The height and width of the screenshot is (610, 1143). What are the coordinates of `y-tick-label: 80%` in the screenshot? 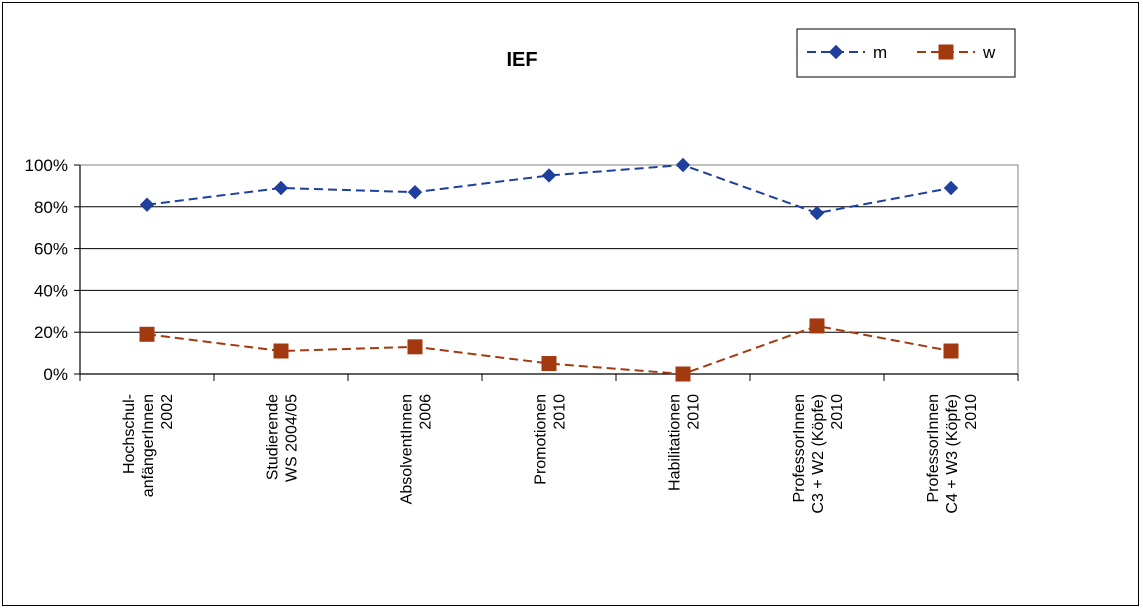 It's located at (51, 207).